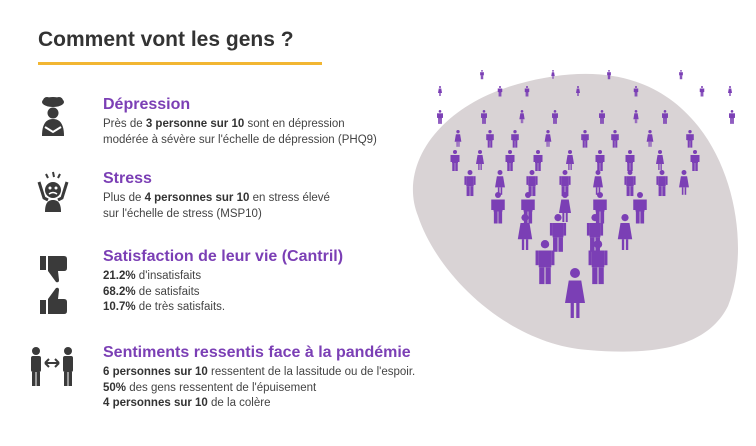 The image size is (756, 446). Describe the element at coordinates (151, 291) in the screenshot. I see `section-line: 68.2% de satisfaits` at that location.